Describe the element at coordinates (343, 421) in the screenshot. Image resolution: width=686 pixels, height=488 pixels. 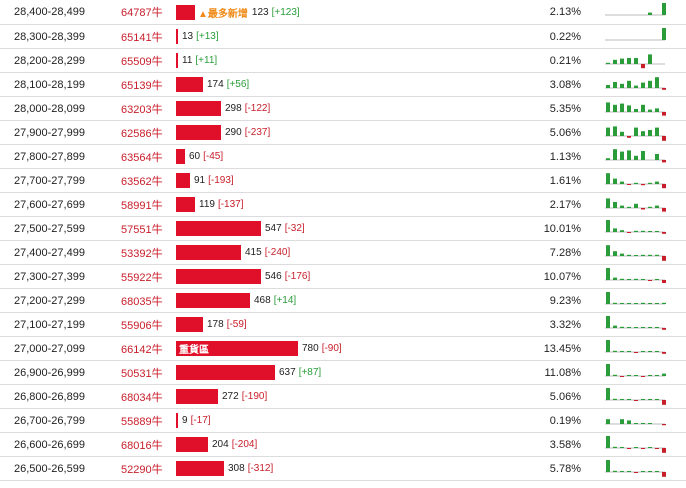
I see `table-row: 26,700-26,799 55889牛 9 [-17] 0.19%` at that location.